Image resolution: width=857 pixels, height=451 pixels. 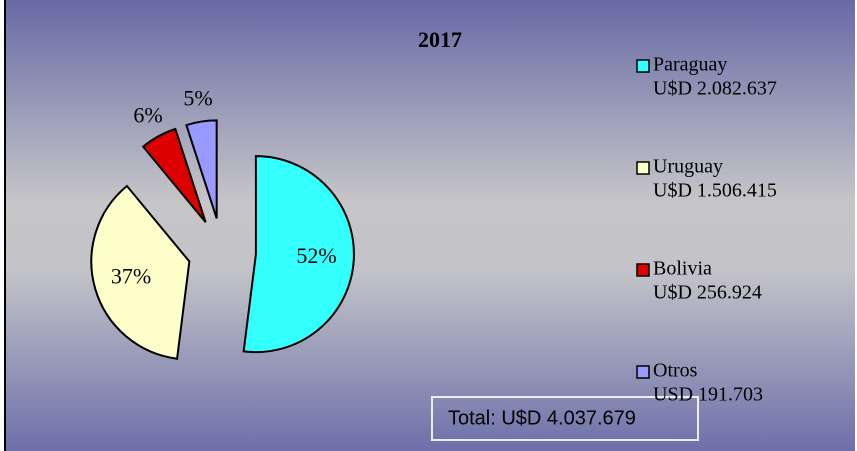 I want to click on legend-amount: U$D 256.924, so click(x=707, y=293).